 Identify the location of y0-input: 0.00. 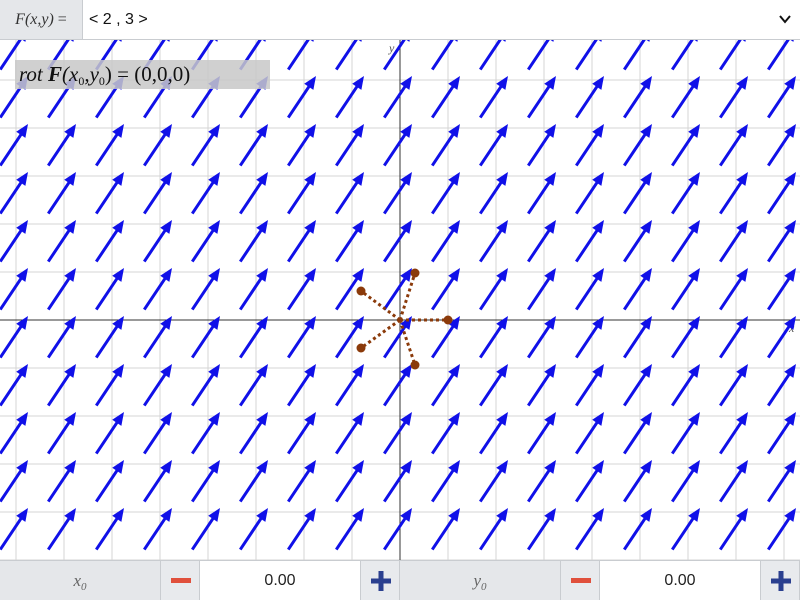
(680, 580).